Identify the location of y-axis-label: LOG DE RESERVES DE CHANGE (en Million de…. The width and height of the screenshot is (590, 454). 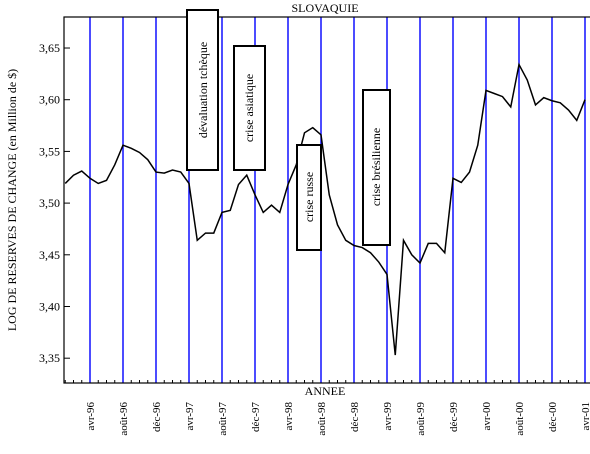
(12, 200).